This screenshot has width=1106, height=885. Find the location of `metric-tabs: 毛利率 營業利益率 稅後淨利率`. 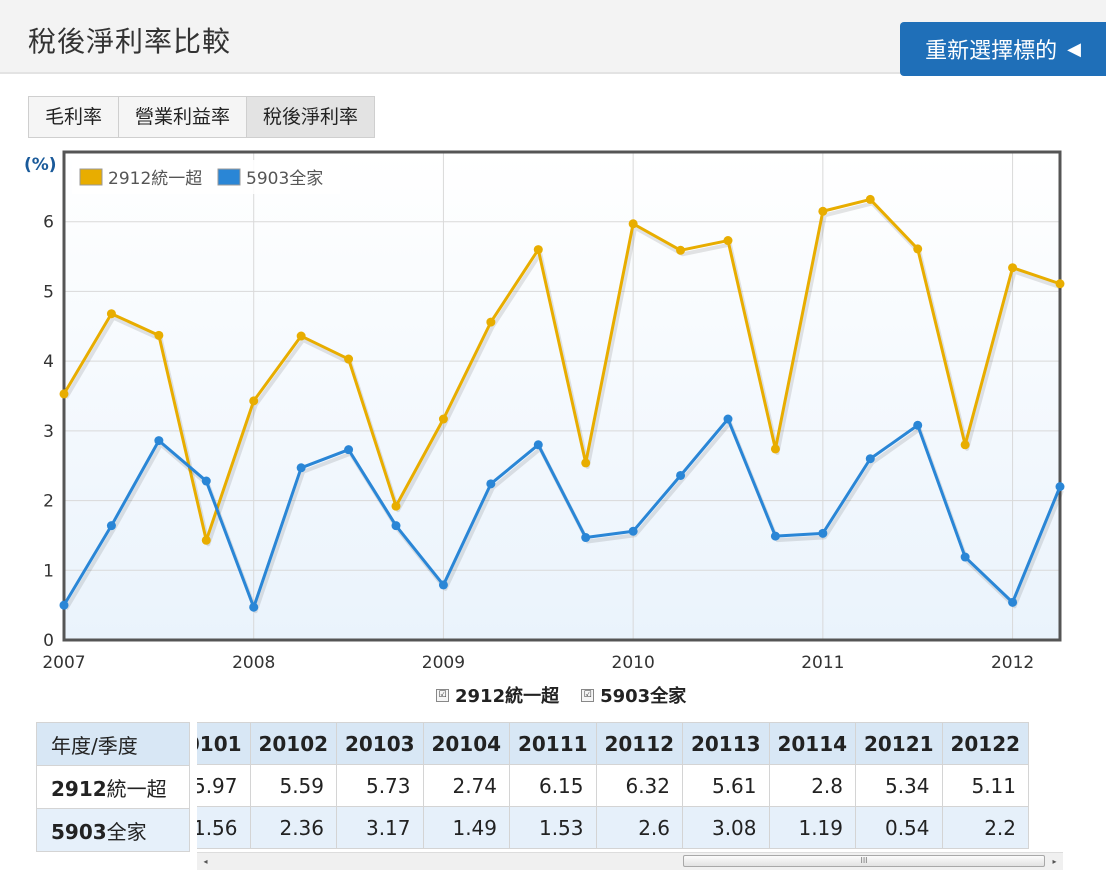

metric-tabs: 毛利率 營業利益率 稅後淨利率 is located at coordinates (202, 117).